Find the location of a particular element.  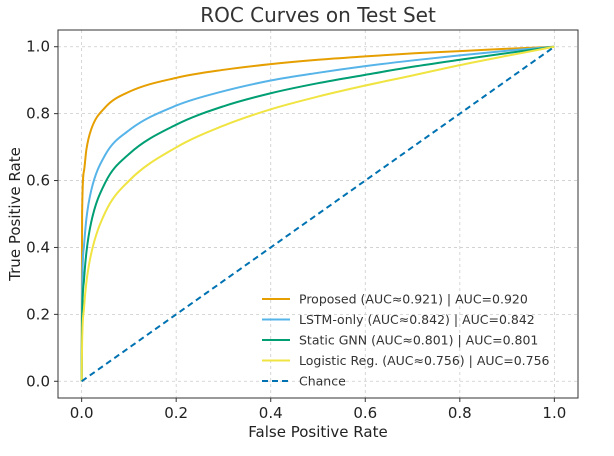

chart-title: ROC Curves on Test Set is located at coordinates (318, 15).